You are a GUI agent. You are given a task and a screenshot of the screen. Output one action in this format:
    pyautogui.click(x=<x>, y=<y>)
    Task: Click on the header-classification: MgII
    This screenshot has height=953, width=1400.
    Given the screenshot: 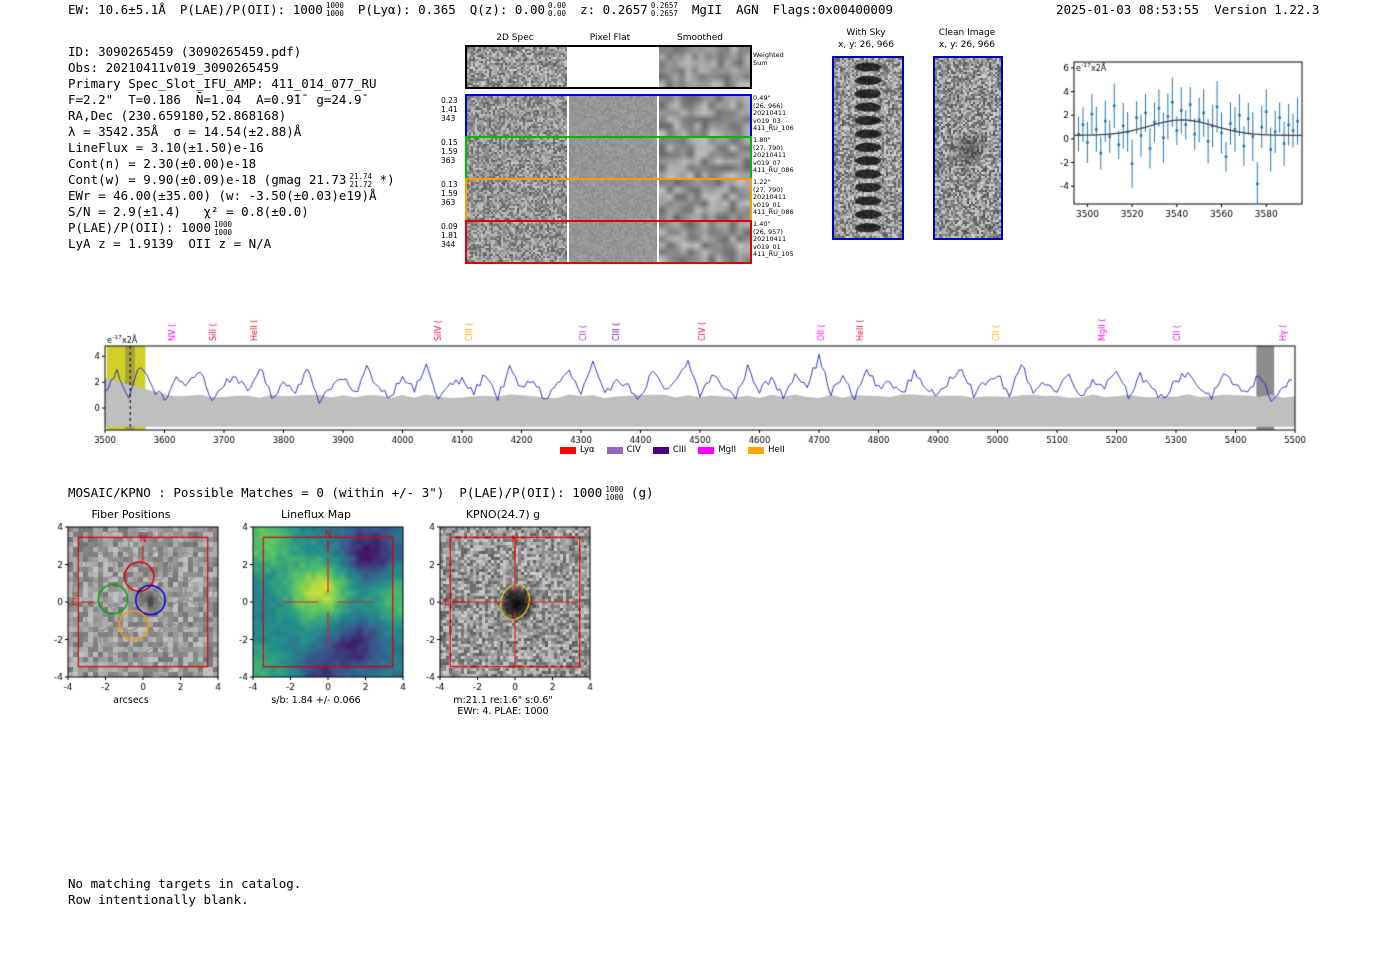 What is the action you would take?
    pyautogui.click(x=707, y=9)
    